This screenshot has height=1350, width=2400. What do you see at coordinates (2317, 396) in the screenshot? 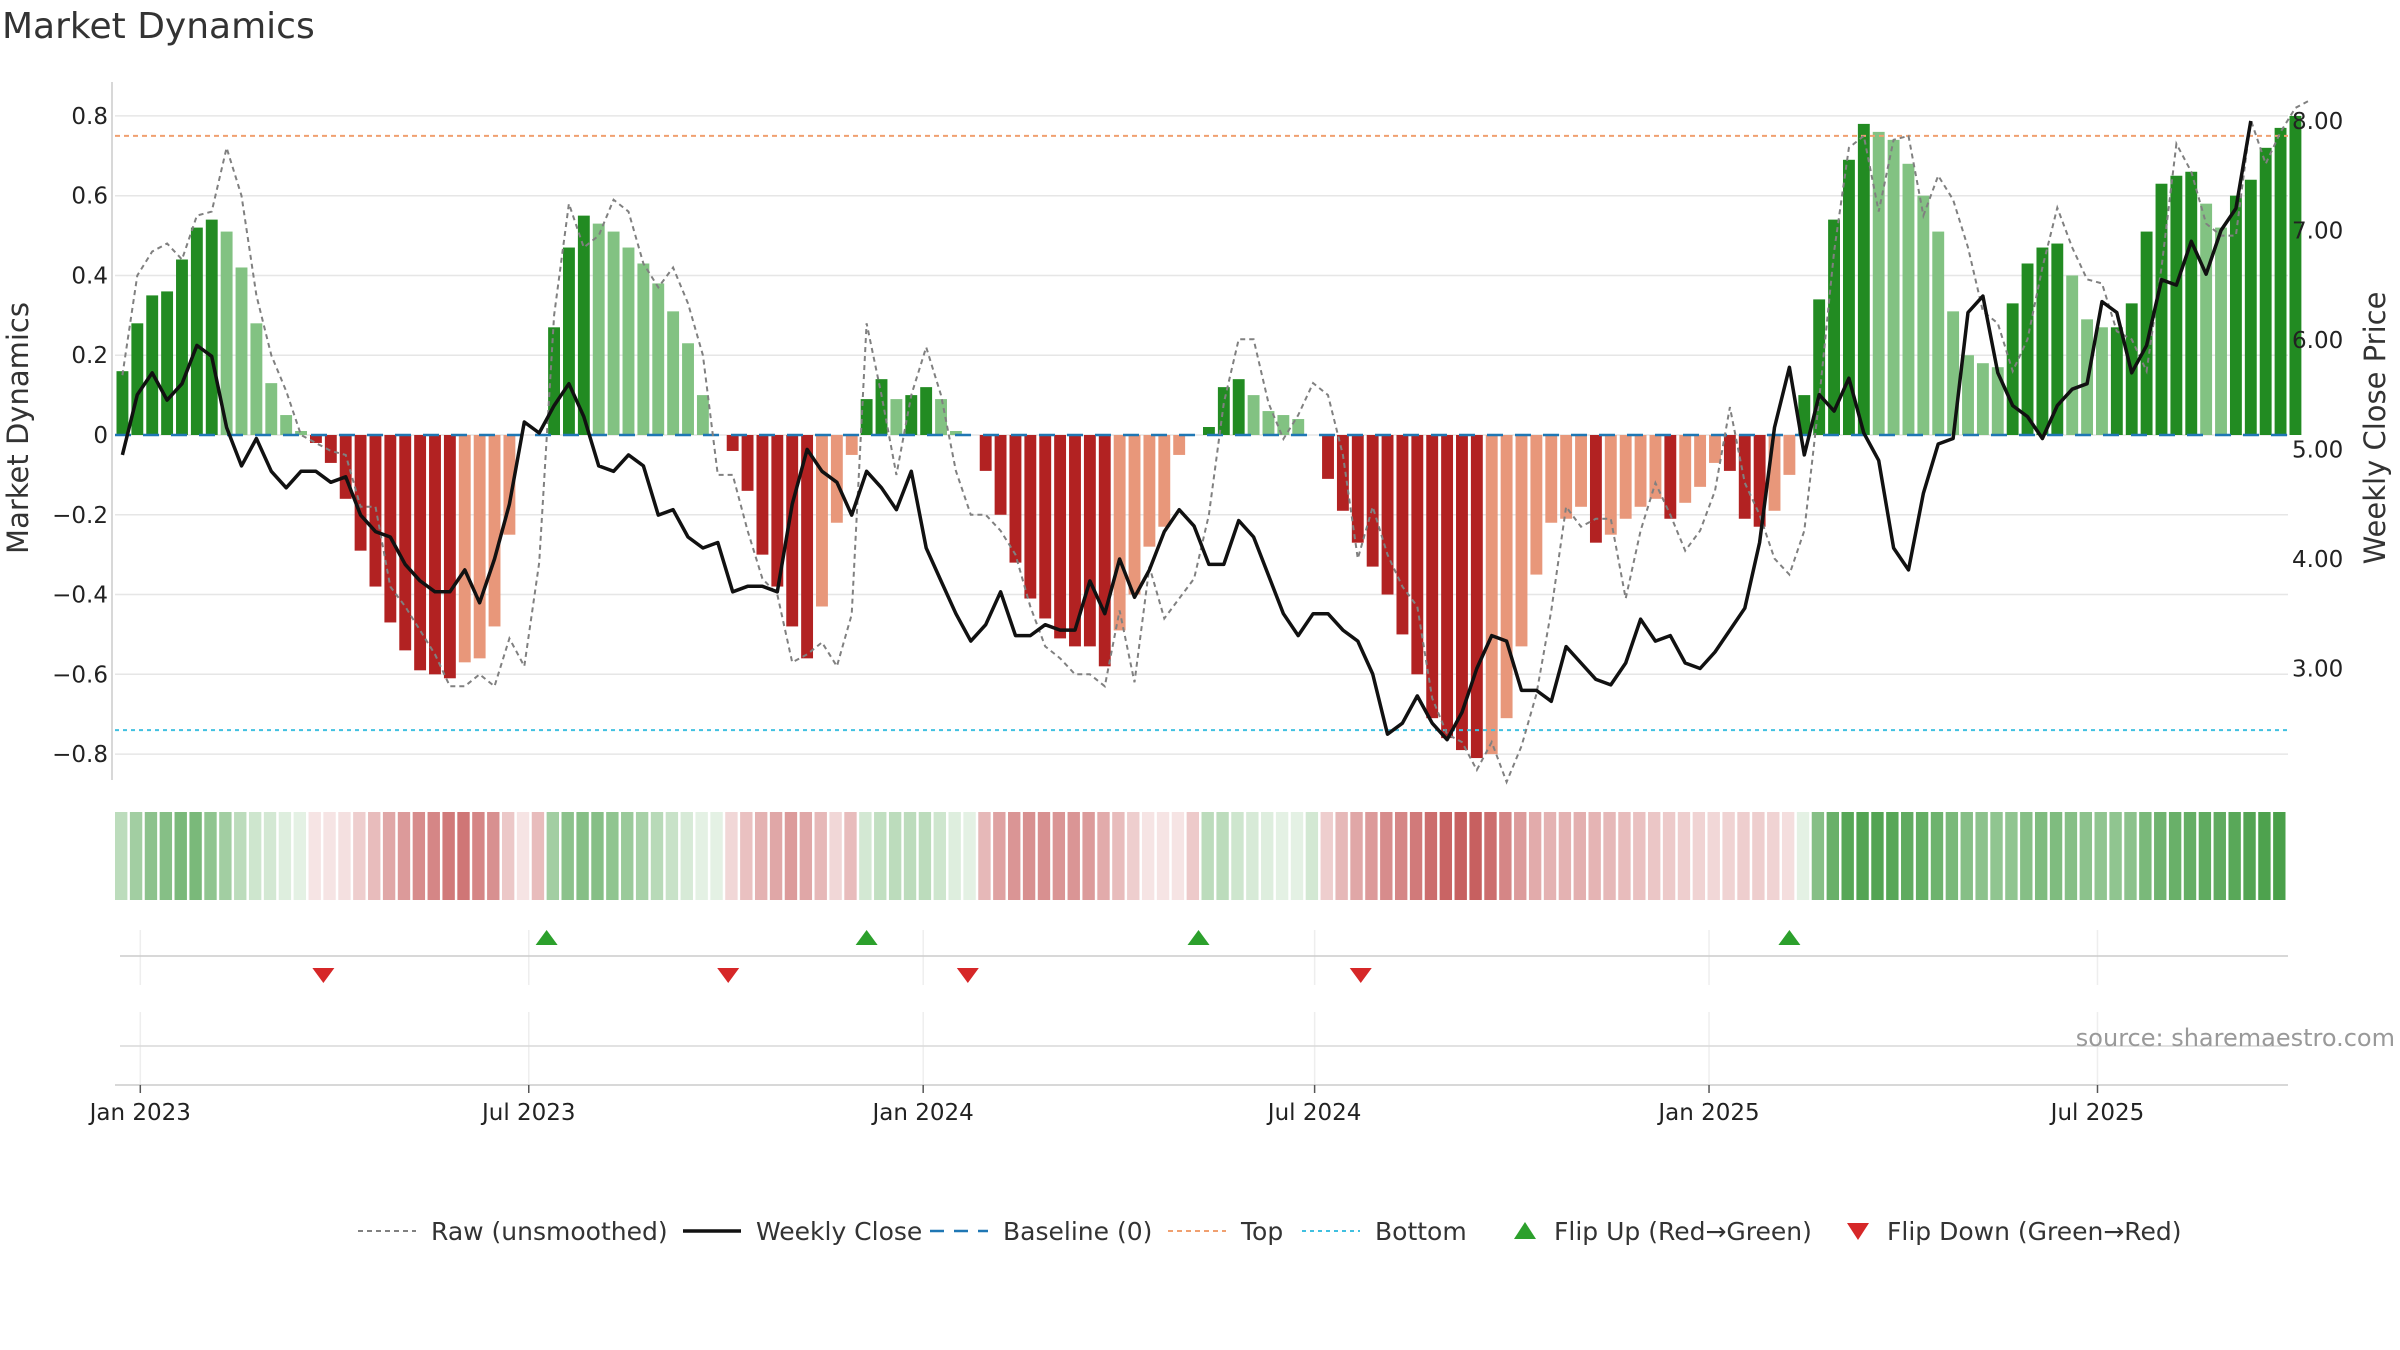
I see `right-y-axis: 8.00 7.00 6.00 5.00 4.00 3.00` at bounding box center [2317, 396].